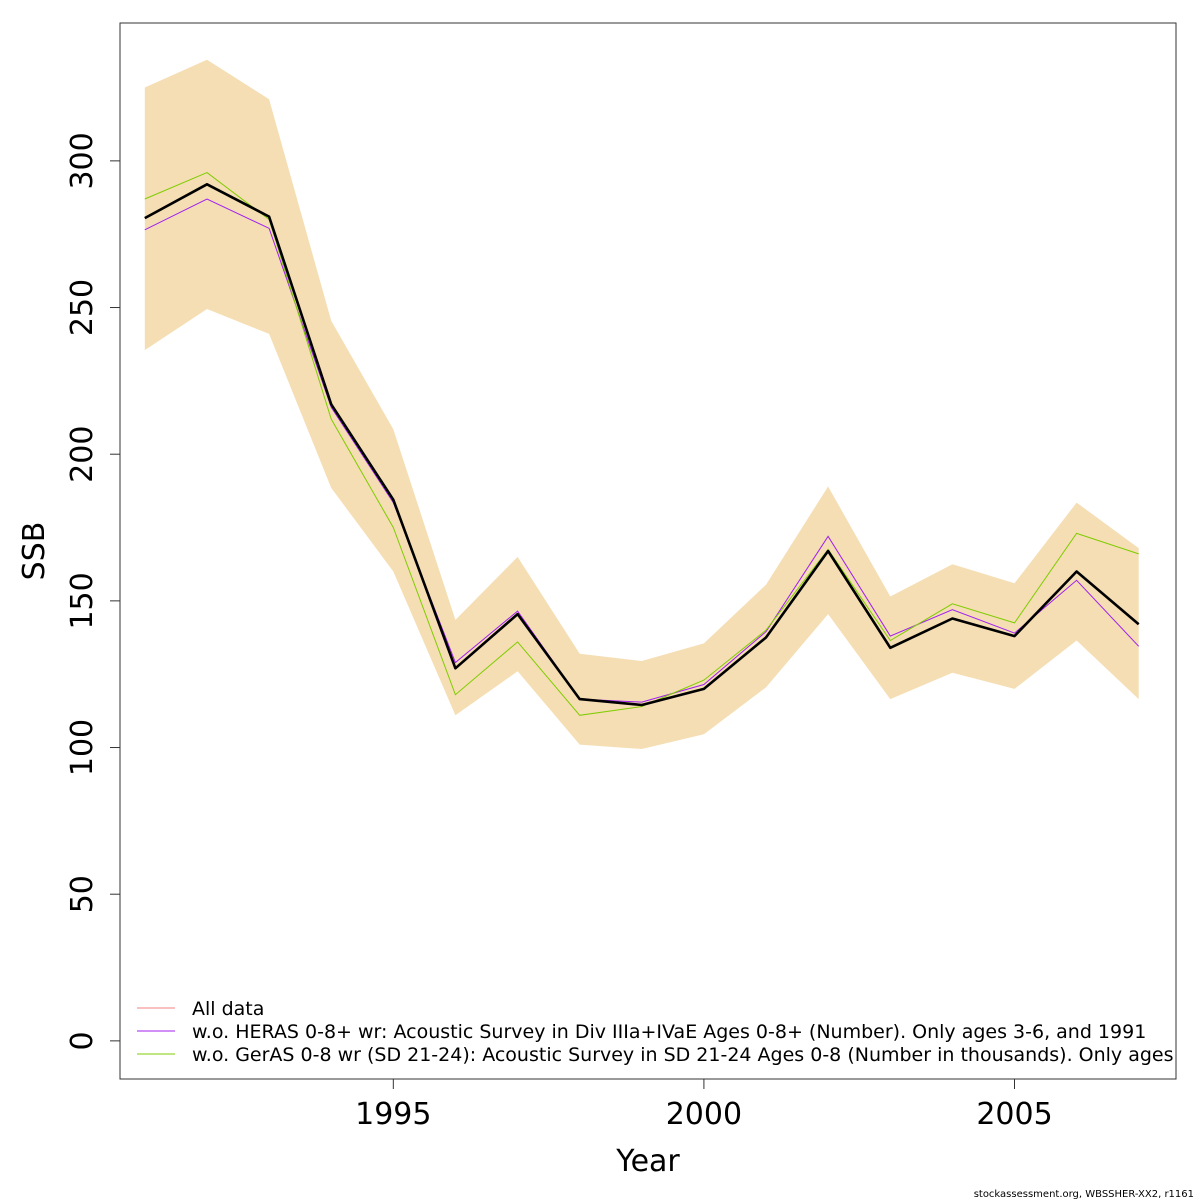  What do you see at coordinates (704, 1114) in the screenshot?
I see `x-tick-label: 2000` at bounding box center [704, 1114].